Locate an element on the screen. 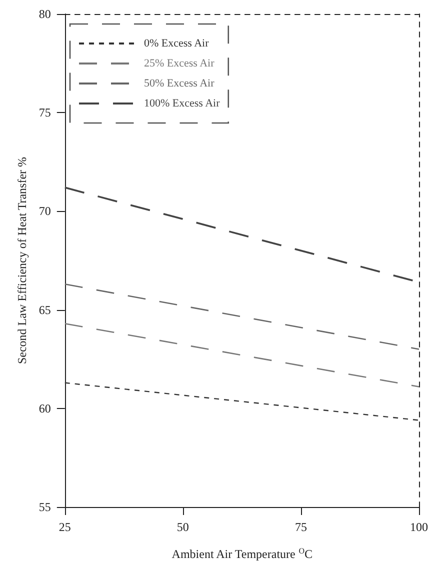 This screenshot has width=441, height=579. y-tick-label: 75 is located at coordinates (44, 113).